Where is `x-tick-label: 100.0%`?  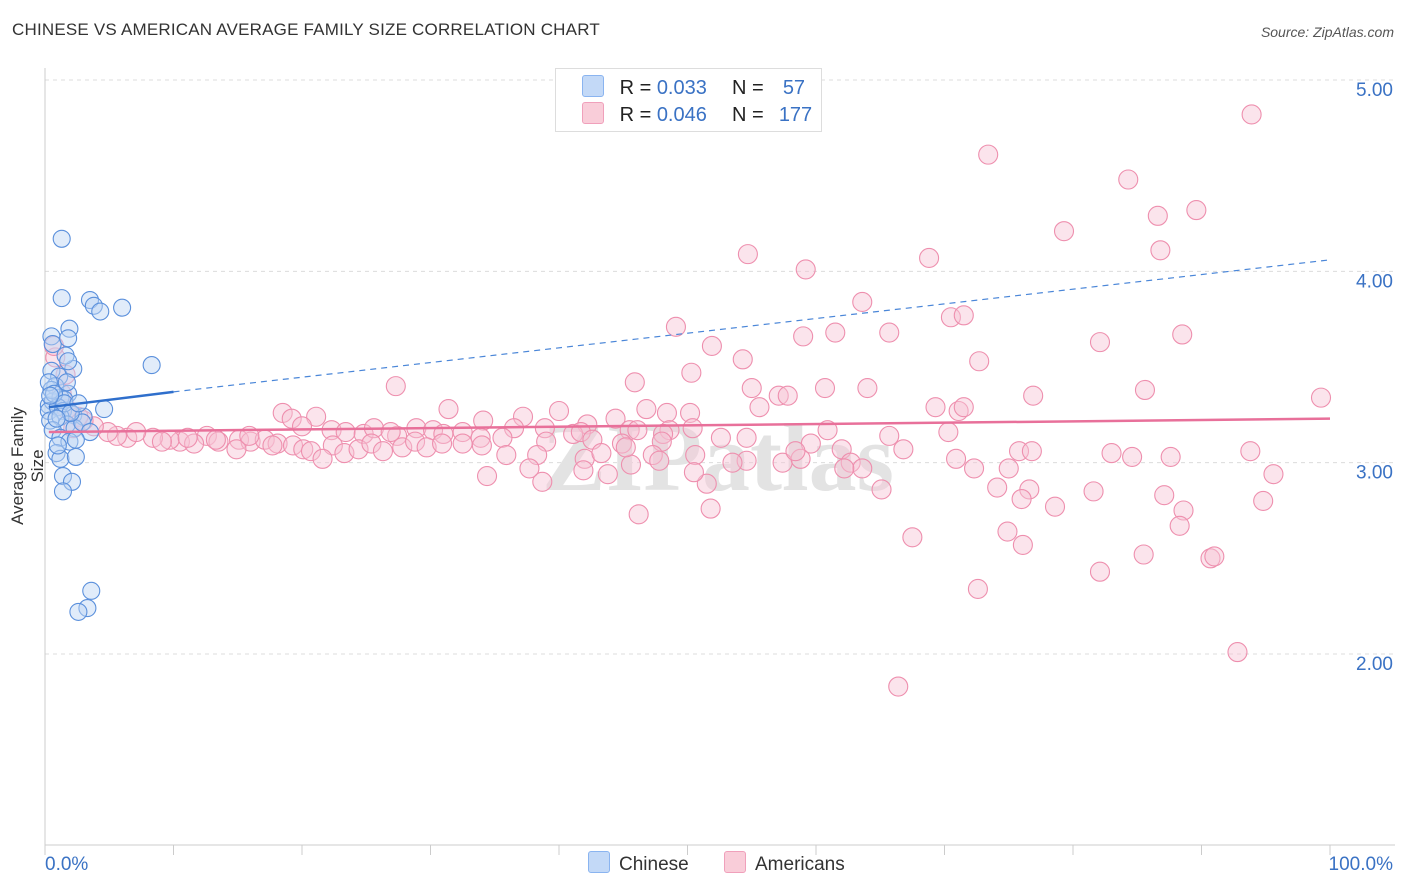
x-tick-label: 100.0% is located at coordinates (1361, 864).